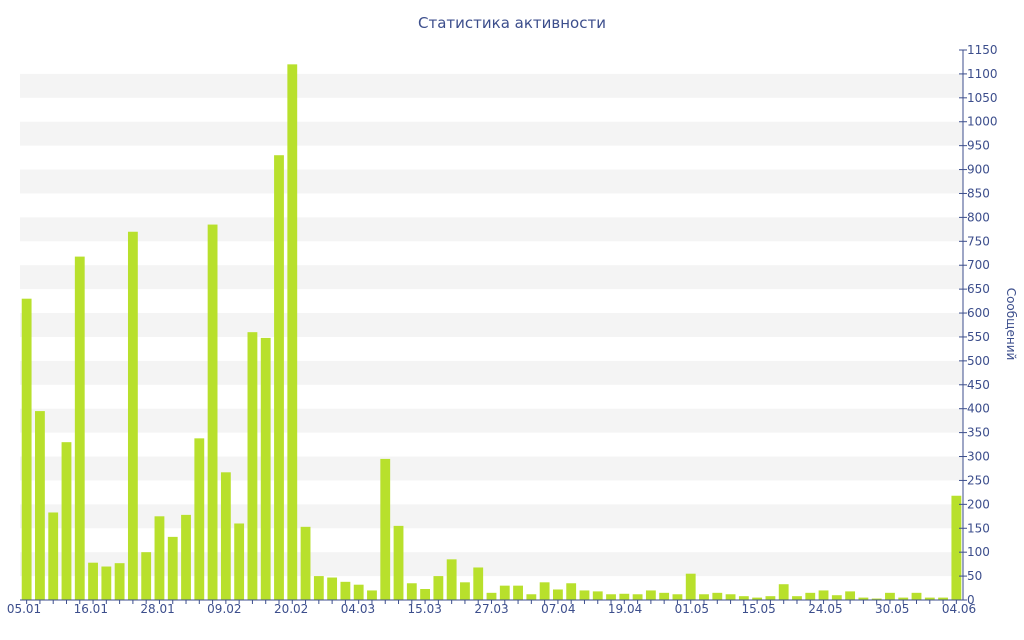 The image size is (1024, 640). What do you see at coordinates (558, 609) in the screenshot?
I see `x-tick-label: 07.04` at bounding box center [558, 609].